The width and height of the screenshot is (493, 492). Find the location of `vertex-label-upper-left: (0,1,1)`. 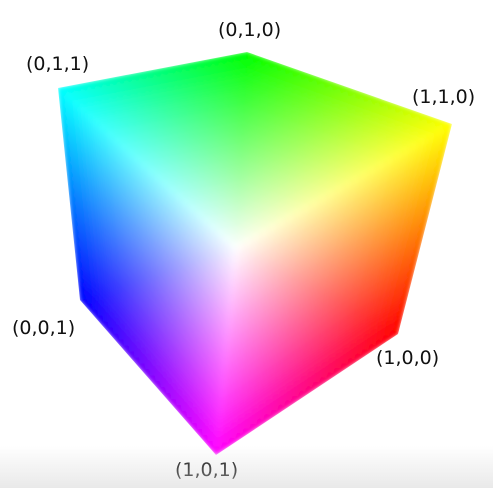

vertex-label-upper-left: (0,1,1) is located at coordinates (57, 64).